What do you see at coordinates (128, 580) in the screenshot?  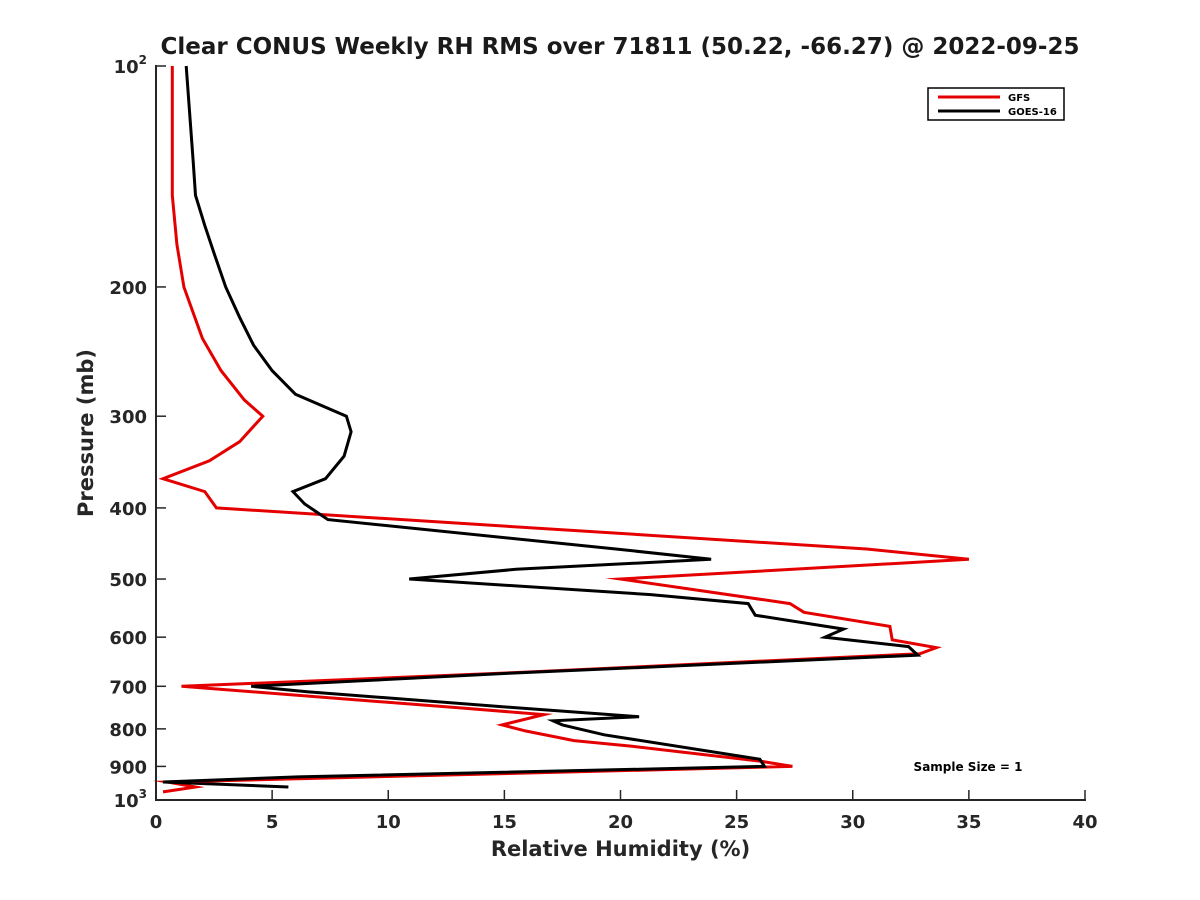 I see `y-tick-label: 500` at bounding box center [128, 580].